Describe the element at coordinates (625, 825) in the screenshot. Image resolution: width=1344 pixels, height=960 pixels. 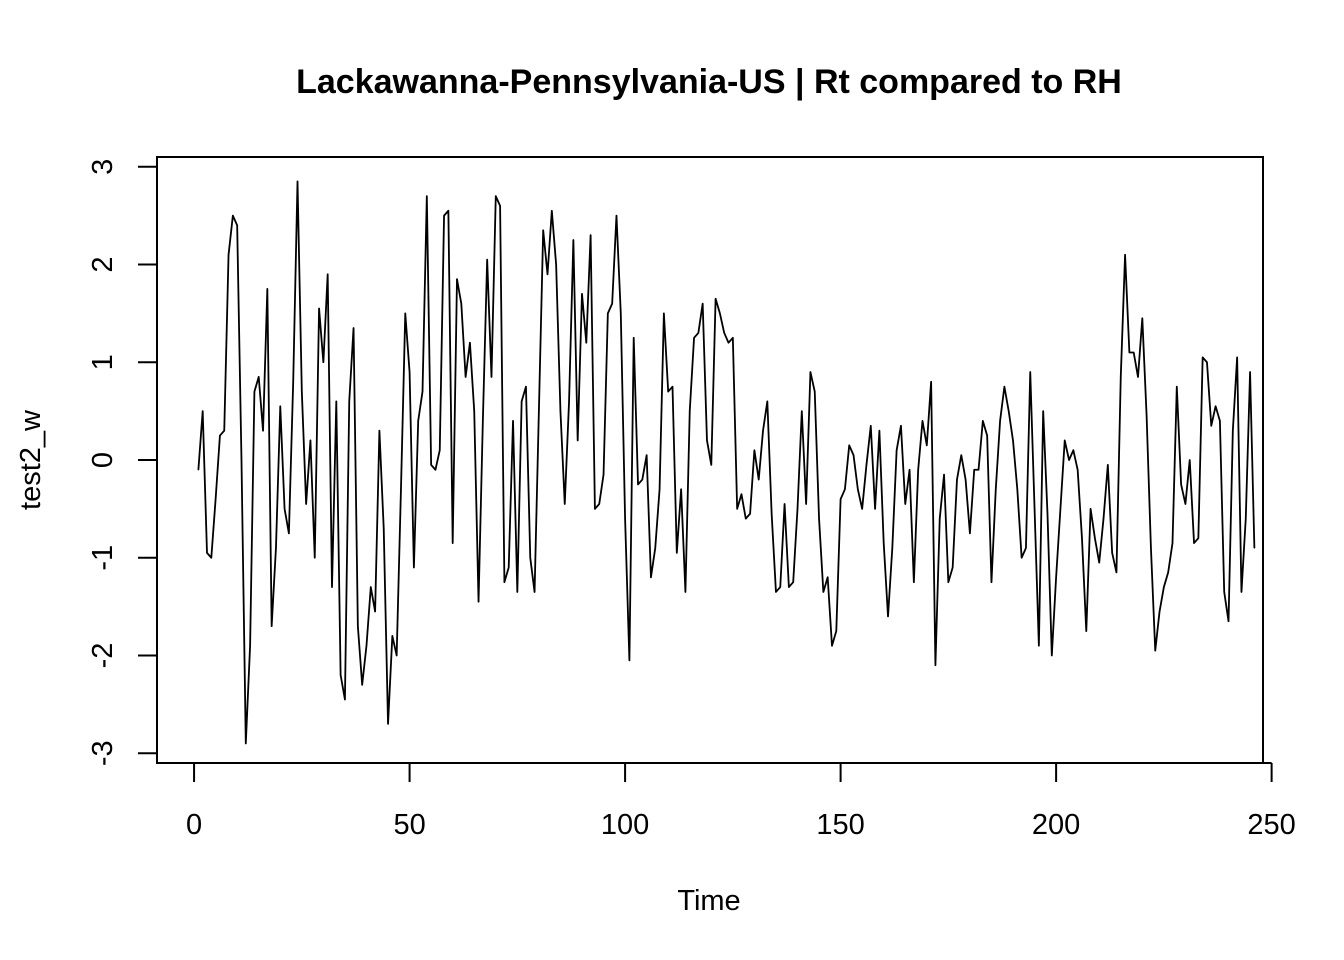
I see `x-tick-label: 100` at that location.